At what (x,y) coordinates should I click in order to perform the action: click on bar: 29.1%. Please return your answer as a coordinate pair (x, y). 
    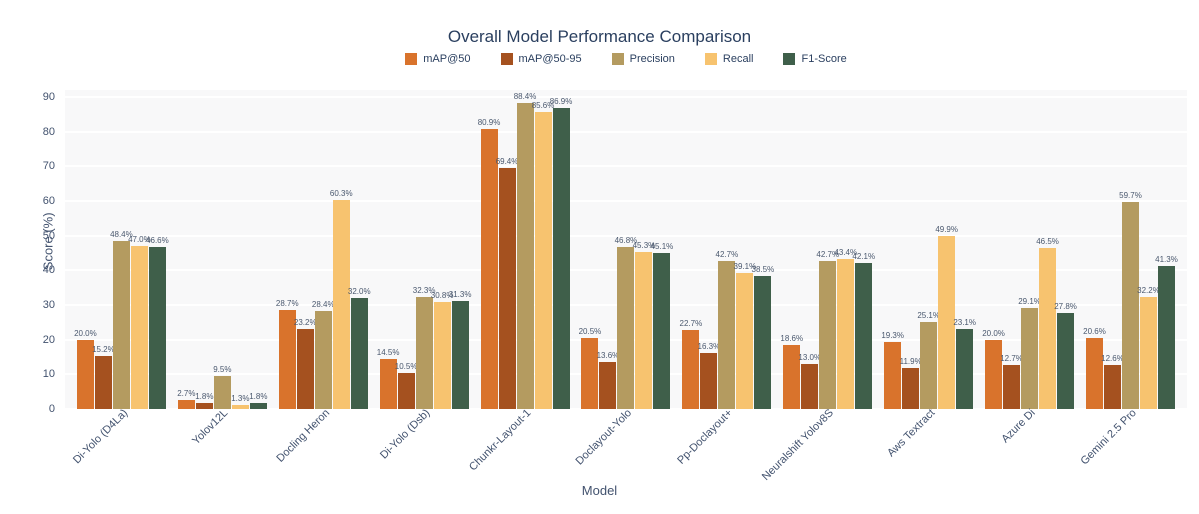
    Looking at the image, I should click on (1029, 353).